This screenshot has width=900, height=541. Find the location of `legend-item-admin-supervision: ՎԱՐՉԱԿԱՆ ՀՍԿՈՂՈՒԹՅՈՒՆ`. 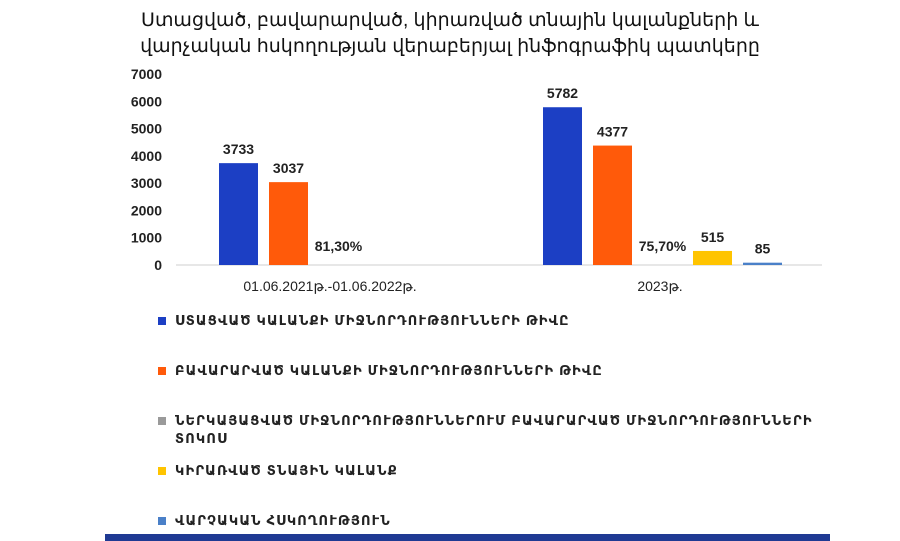

legend-item-admin-supervision: ՎԱՐՉԱԿԱՆ ՀՍԿՈՂՈՒԹՅՈՒՆ is located at coordinates (486, 521).